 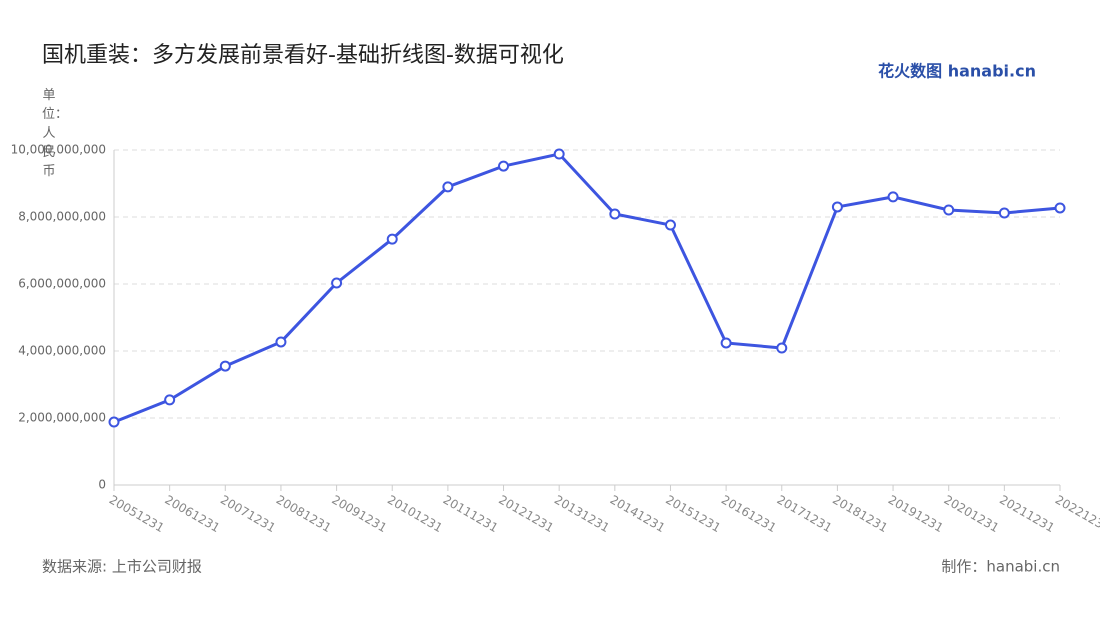 What do you see at coordinates (971, 514) in the screenshot?
I see `x-tick-label: 20201231` at bounding box center [971, 514].